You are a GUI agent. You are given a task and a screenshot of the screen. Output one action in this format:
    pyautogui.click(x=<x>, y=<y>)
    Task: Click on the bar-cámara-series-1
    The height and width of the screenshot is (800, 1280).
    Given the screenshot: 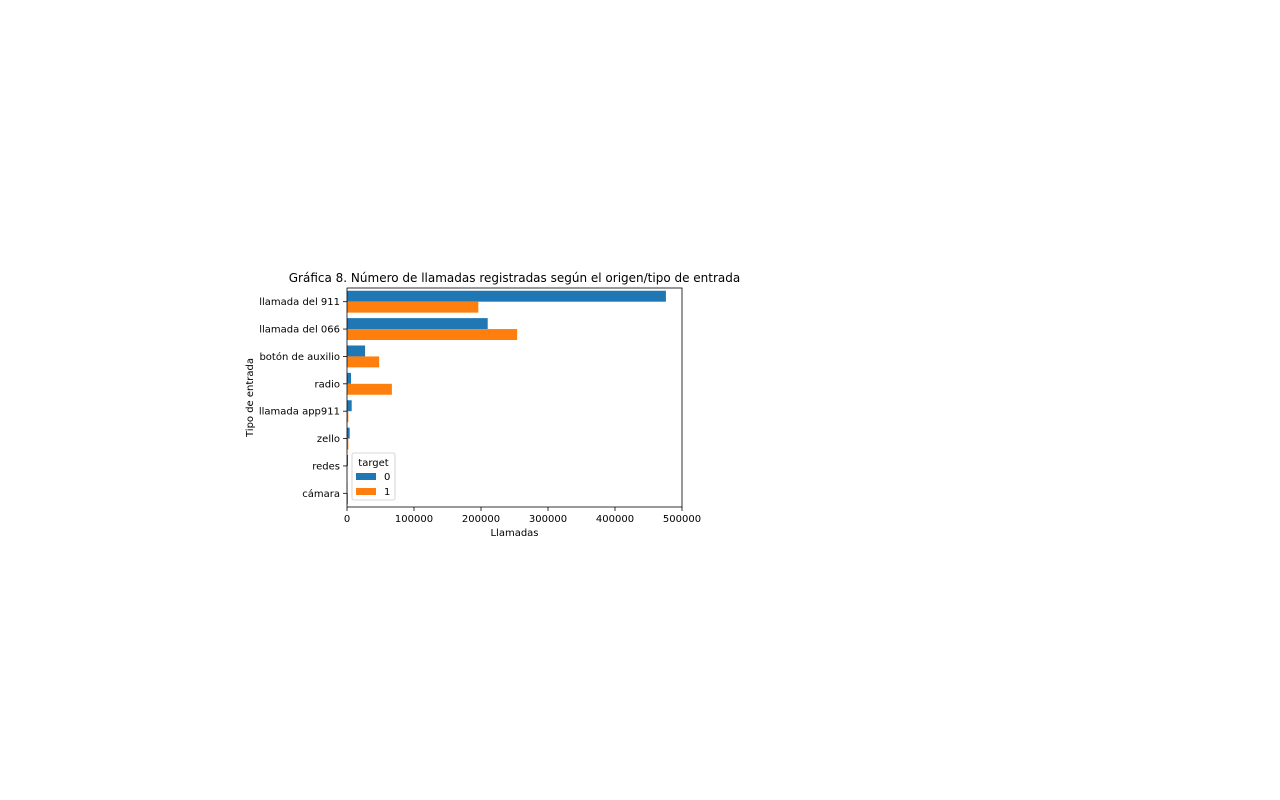 What is the action you would take?
    pyautogui.click(x=348, y=499)
    